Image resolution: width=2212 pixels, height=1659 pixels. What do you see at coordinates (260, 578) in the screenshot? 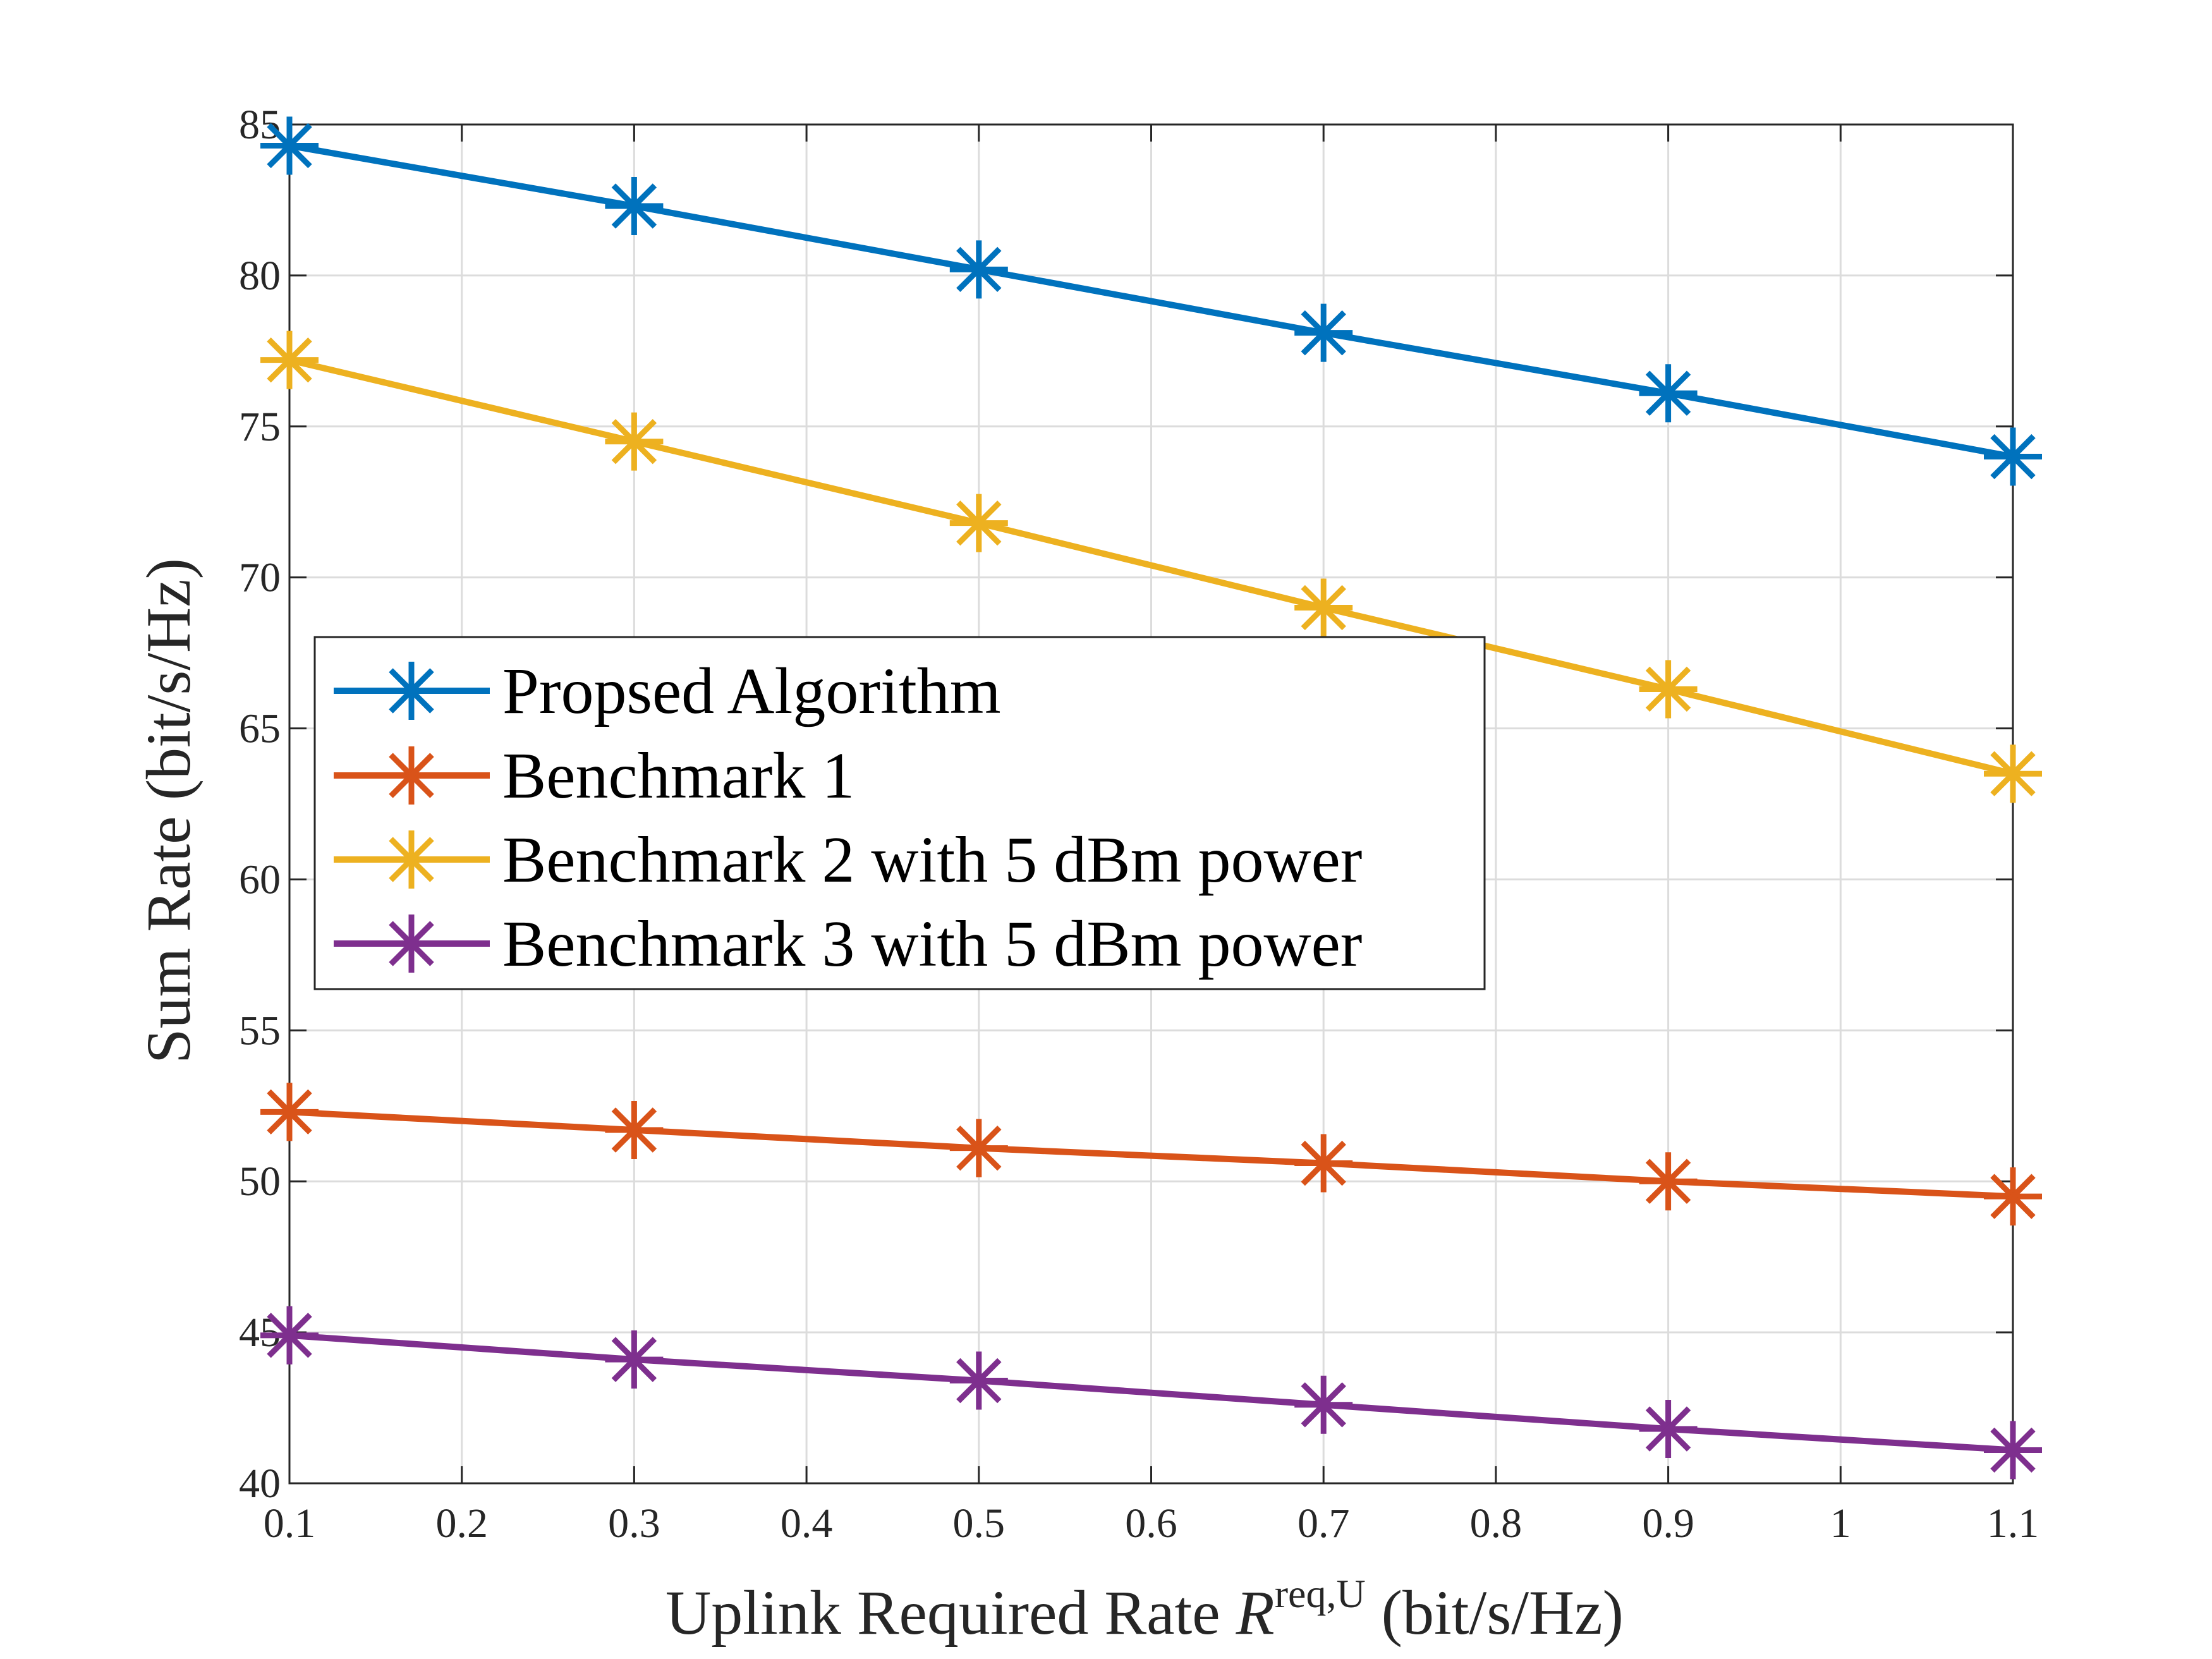
I see `y-tick-label: 70` at bounding box center [260, 578].